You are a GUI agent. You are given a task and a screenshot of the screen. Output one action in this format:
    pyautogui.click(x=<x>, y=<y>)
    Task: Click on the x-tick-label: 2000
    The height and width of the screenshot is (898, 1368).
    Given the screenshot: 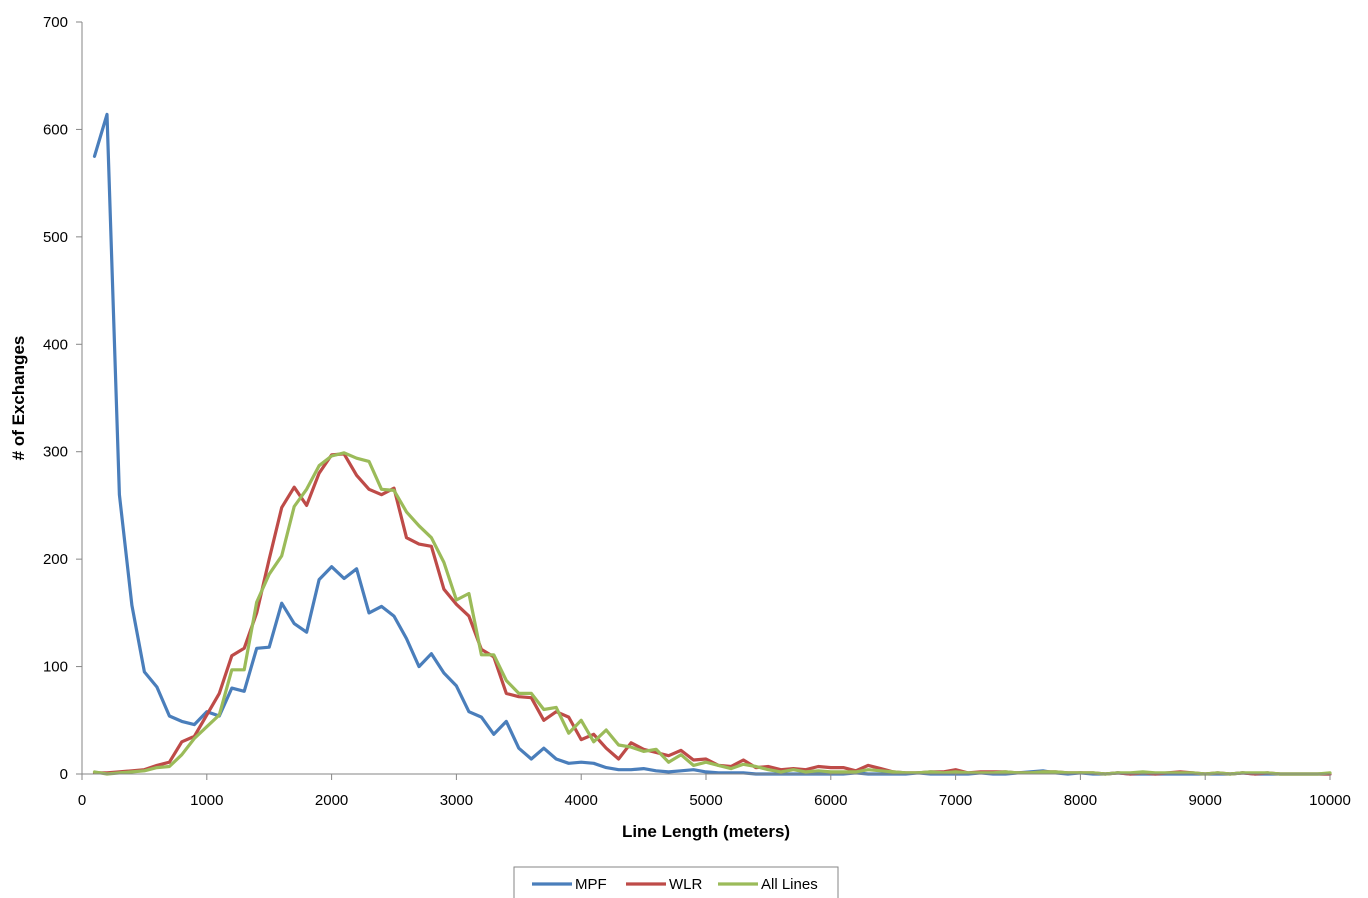 What is the action you would take?
    pyautogui.click(x=331, y=800)
    